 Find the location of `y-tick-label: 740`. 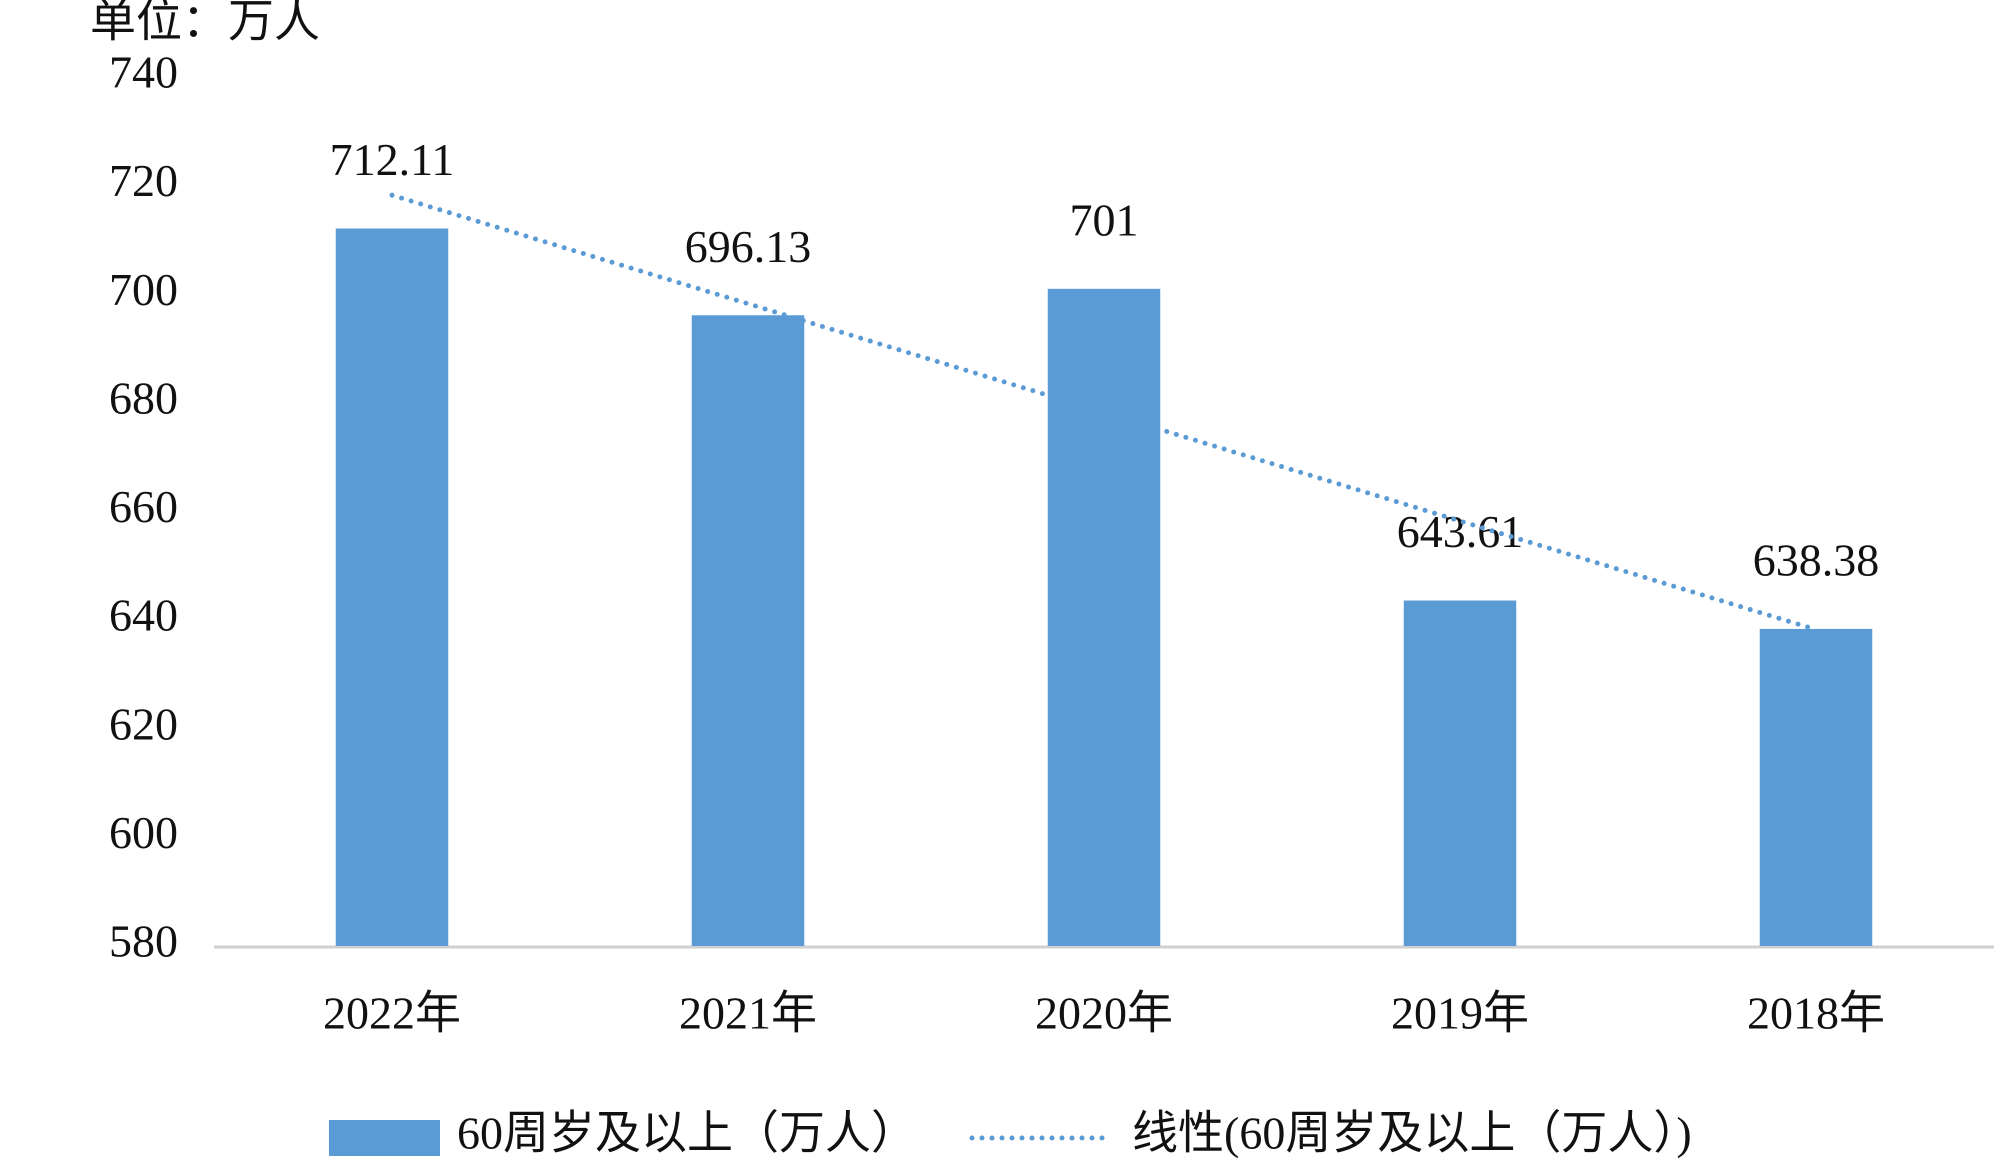

y-tick-label: 740 is located at coordinates (143, 72).